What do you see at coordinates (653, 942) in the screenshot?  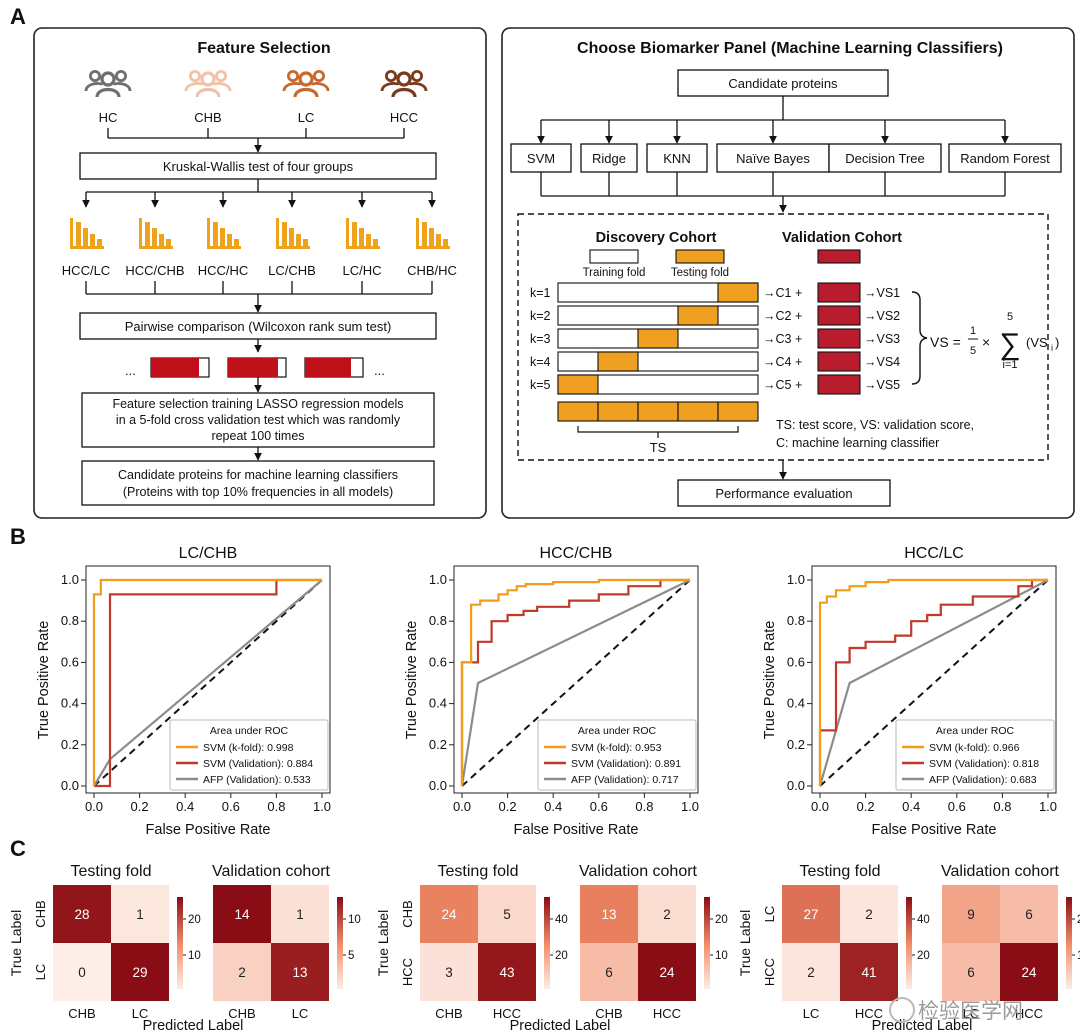 I see `validation-matrix: Validation cohort 13 2 6 24 CHB HCC 20 10` at bounding box center [653, 942].